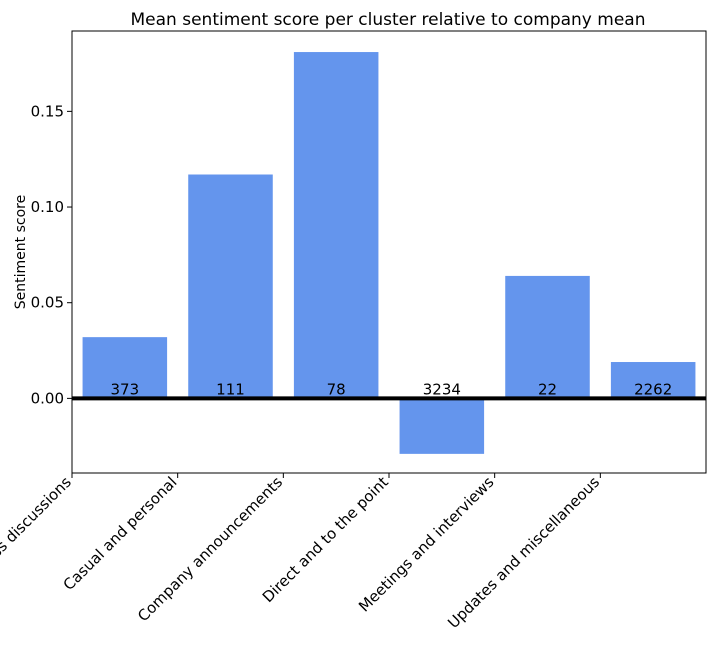 This screenshot has height=648, width=720. I want to click on bar-count-label: 2262, so click(653, 389).